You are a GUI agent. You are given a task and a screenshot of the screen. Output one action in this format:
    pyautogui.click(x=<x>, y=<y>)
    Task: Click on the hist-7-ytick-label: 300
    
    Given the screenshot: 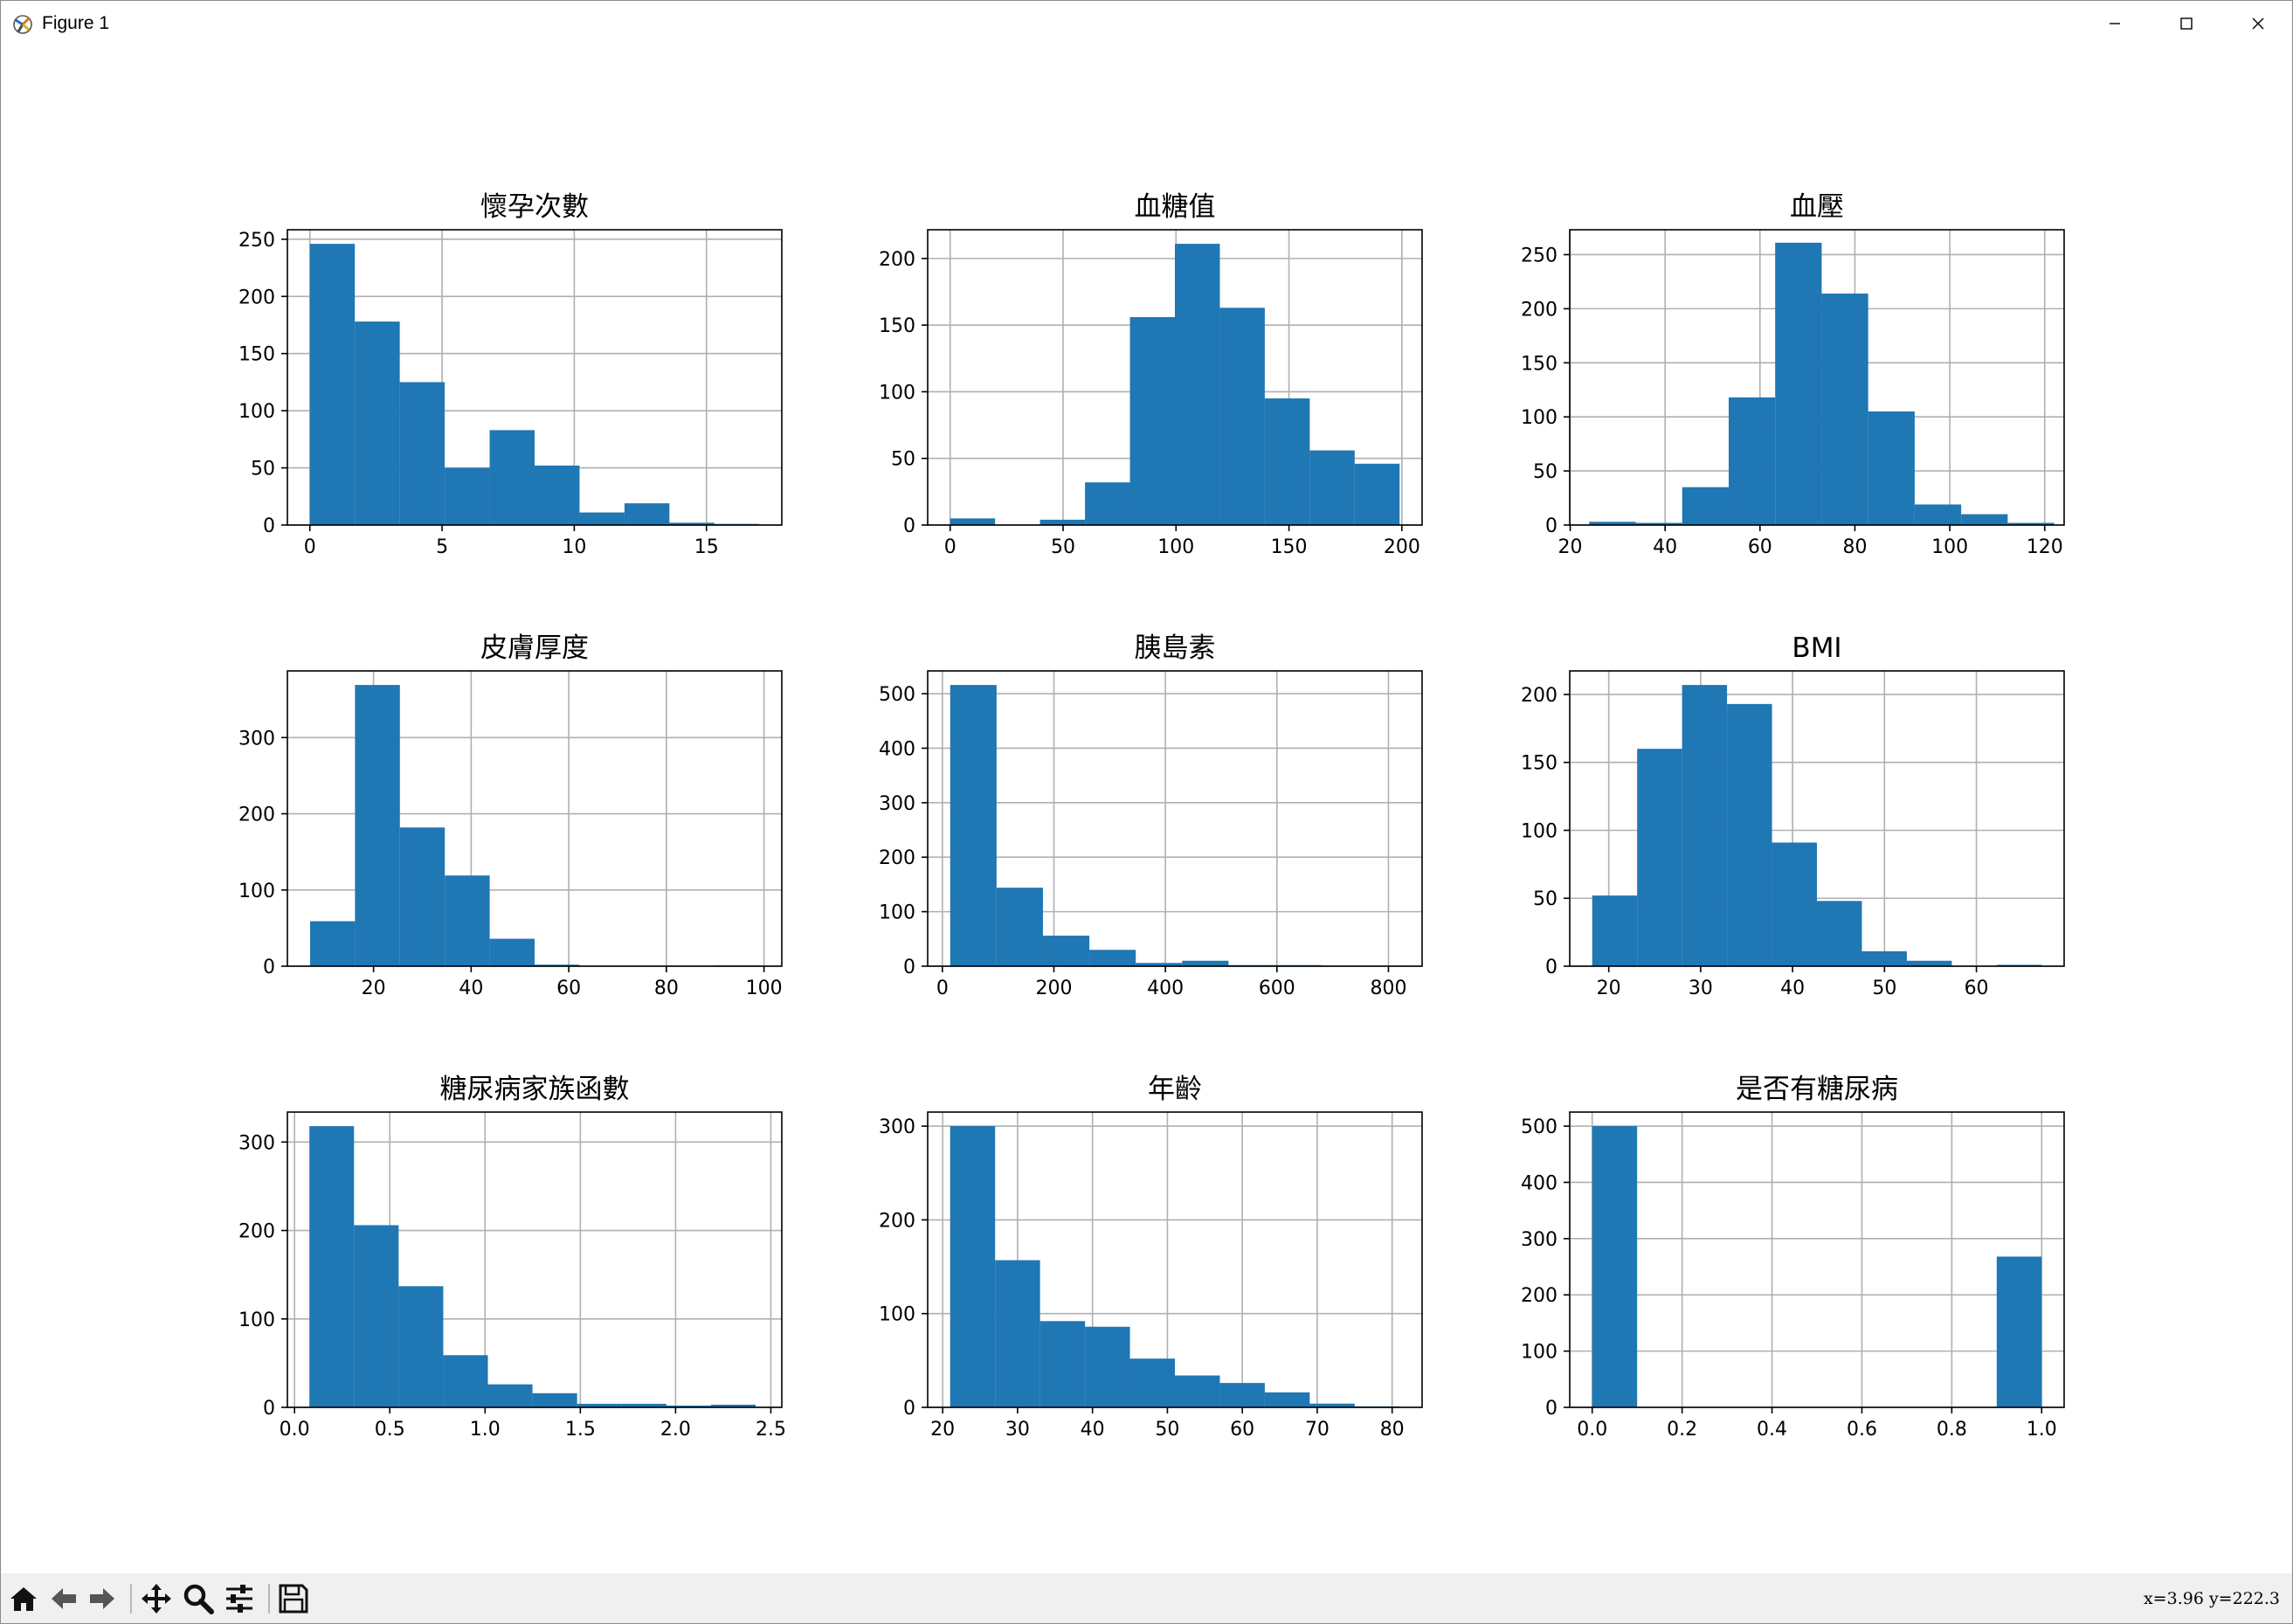 What is the action you would take?
    pyautogui.click(x=256, y=1143)
    